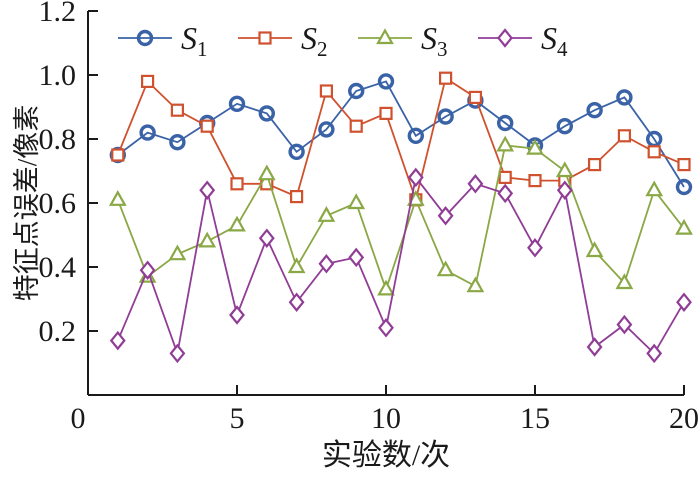  What do you see at coordinates (194, 40) in the screenshot?
I see `legend-label-S1: S1` at bounding box center [194, 40].